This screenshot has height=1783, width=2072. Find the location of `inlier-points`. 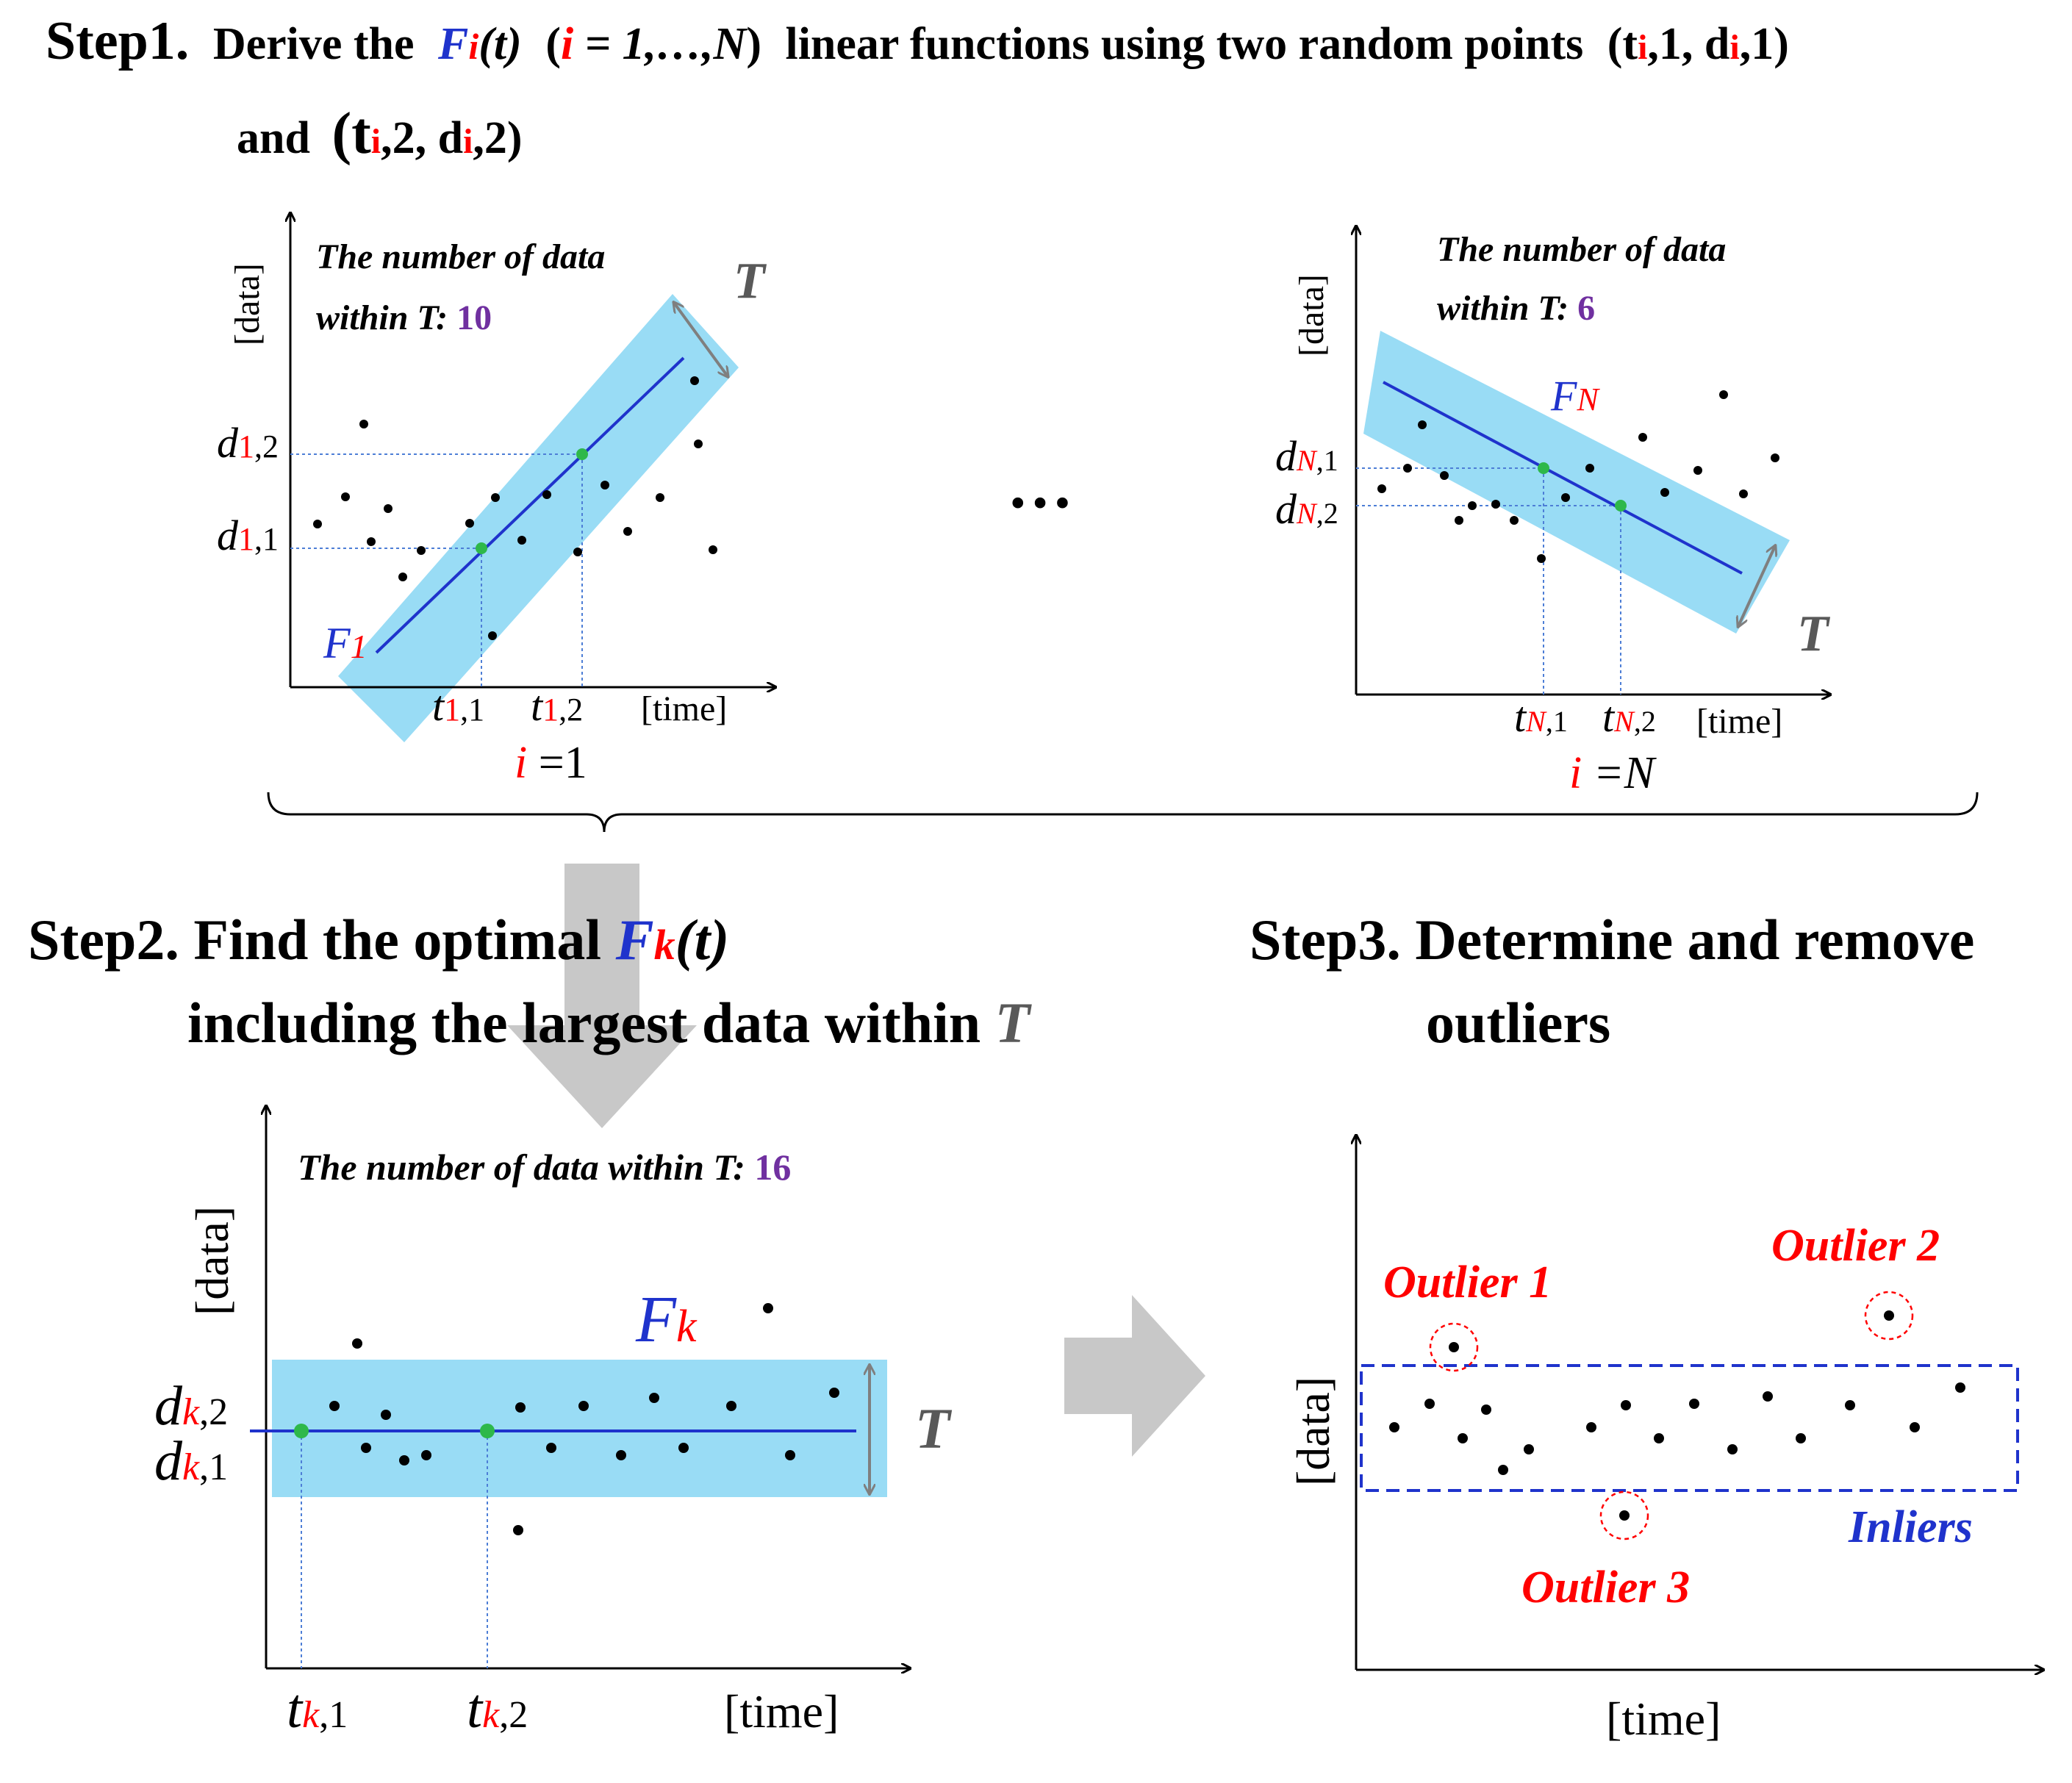

inlier-points is located at coordinates (1677, 1428).